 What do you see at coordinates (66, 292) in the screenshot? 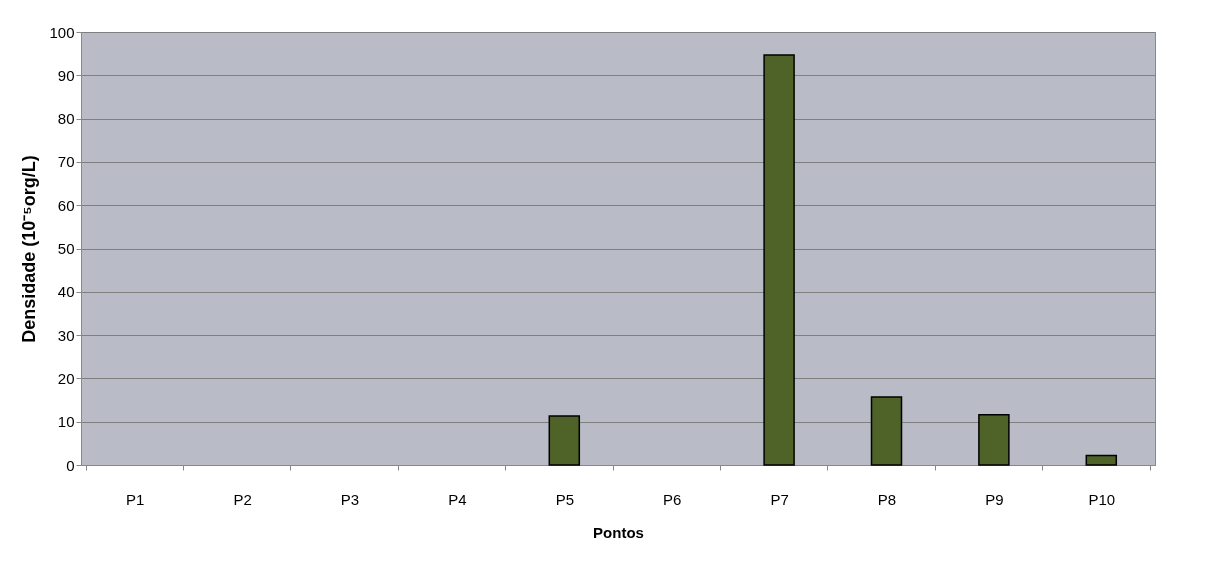
I see `y-tick-label: 40` at bounding box center [66, 292].